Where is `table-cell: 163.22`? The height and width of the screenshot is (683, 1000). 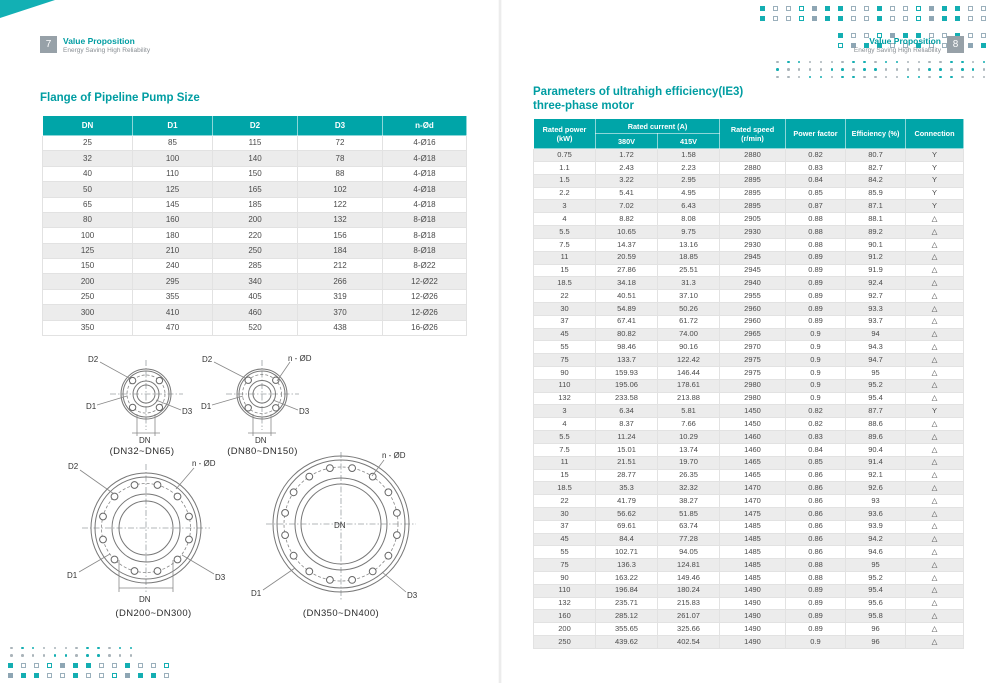
table-cell: 163.22 is located at coordinates (626, 578).